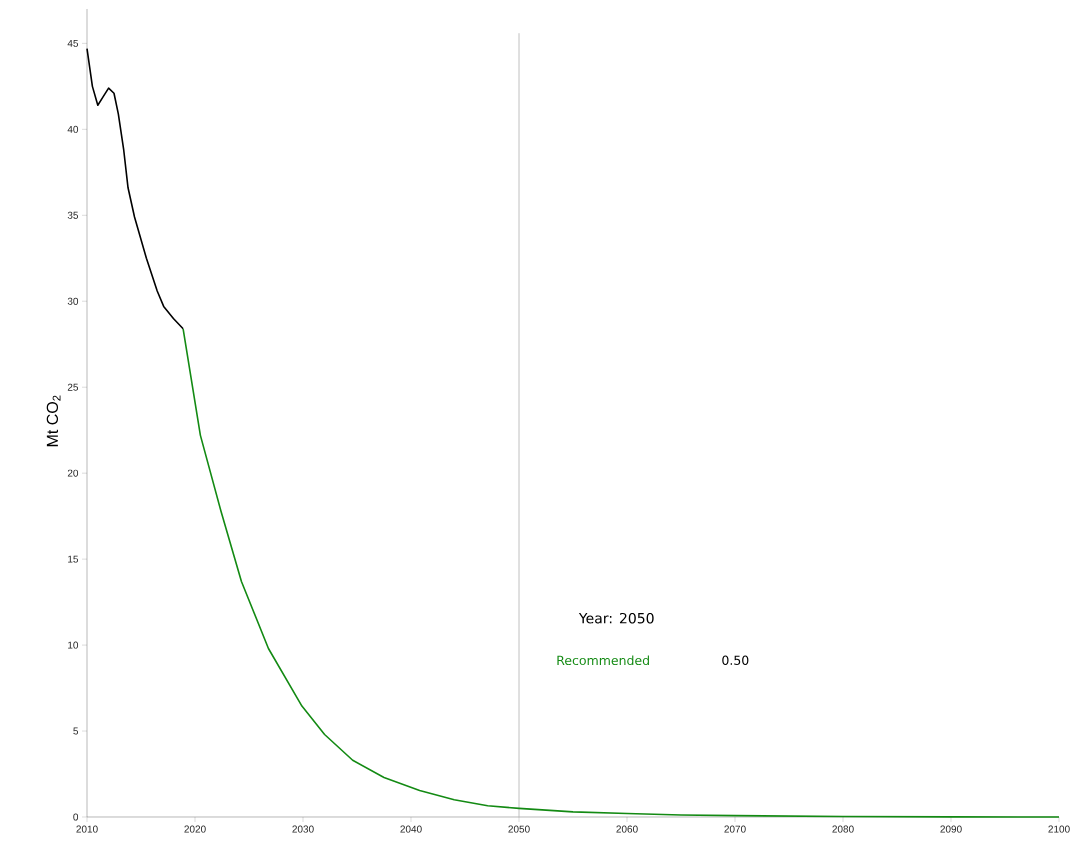 The width and height of the screenshot is (1074, 844). Describe the element at coordinates (87, 829) in the screenshot. I see `x-tick-label: 2010` at that location.